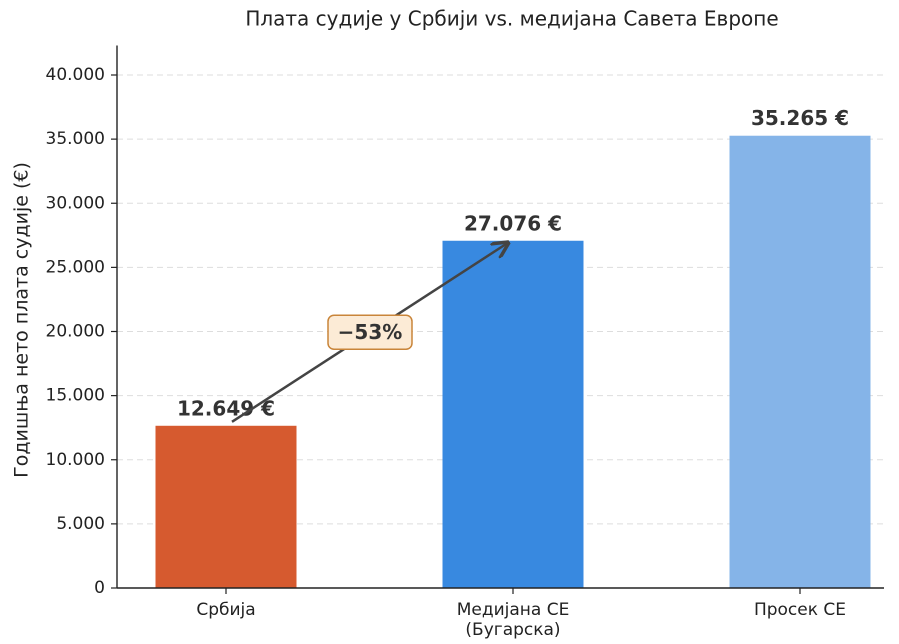 The height and width of the screenshot is (644, 899). What do you see at coordinates (80, 524) in the screenshot?
I see `y-tick-label: 5.000` at bounding box center [80, 524].